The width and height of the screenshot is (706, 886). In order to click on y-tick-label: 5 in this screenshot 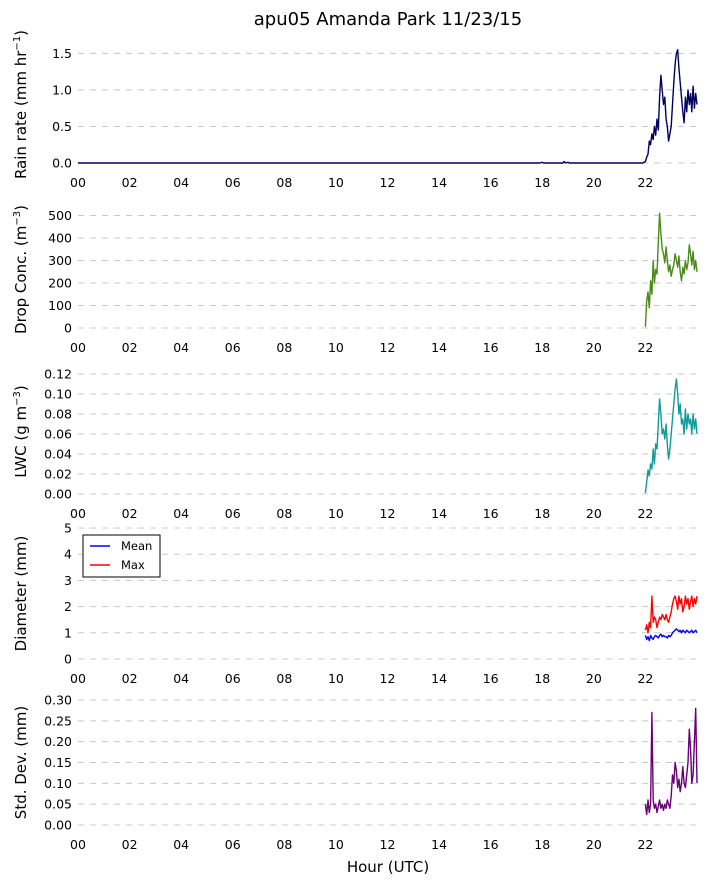, I will do `click(68, 528)`.